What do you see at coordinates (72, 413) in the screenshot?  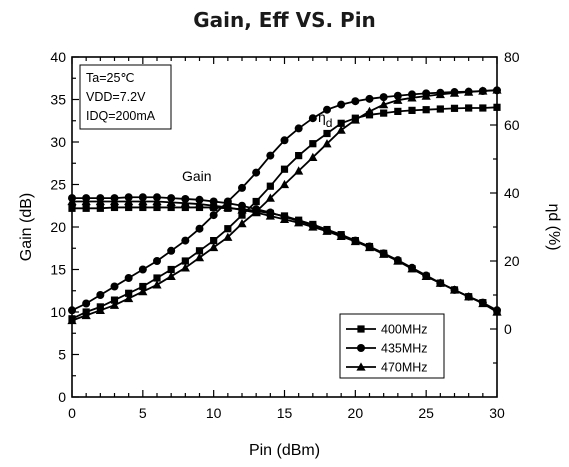 I see `x-tick-label: 0` at bounding box center [72, 413].